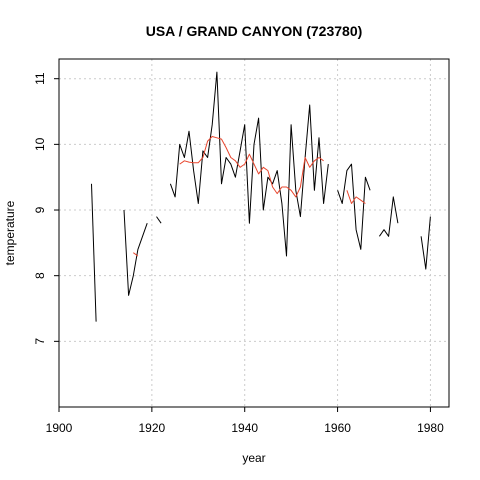  What do you see at coordinates (152, 428) in the screenshot?
I see `x-tick-label: 1920` at bounding box center [152, 428].